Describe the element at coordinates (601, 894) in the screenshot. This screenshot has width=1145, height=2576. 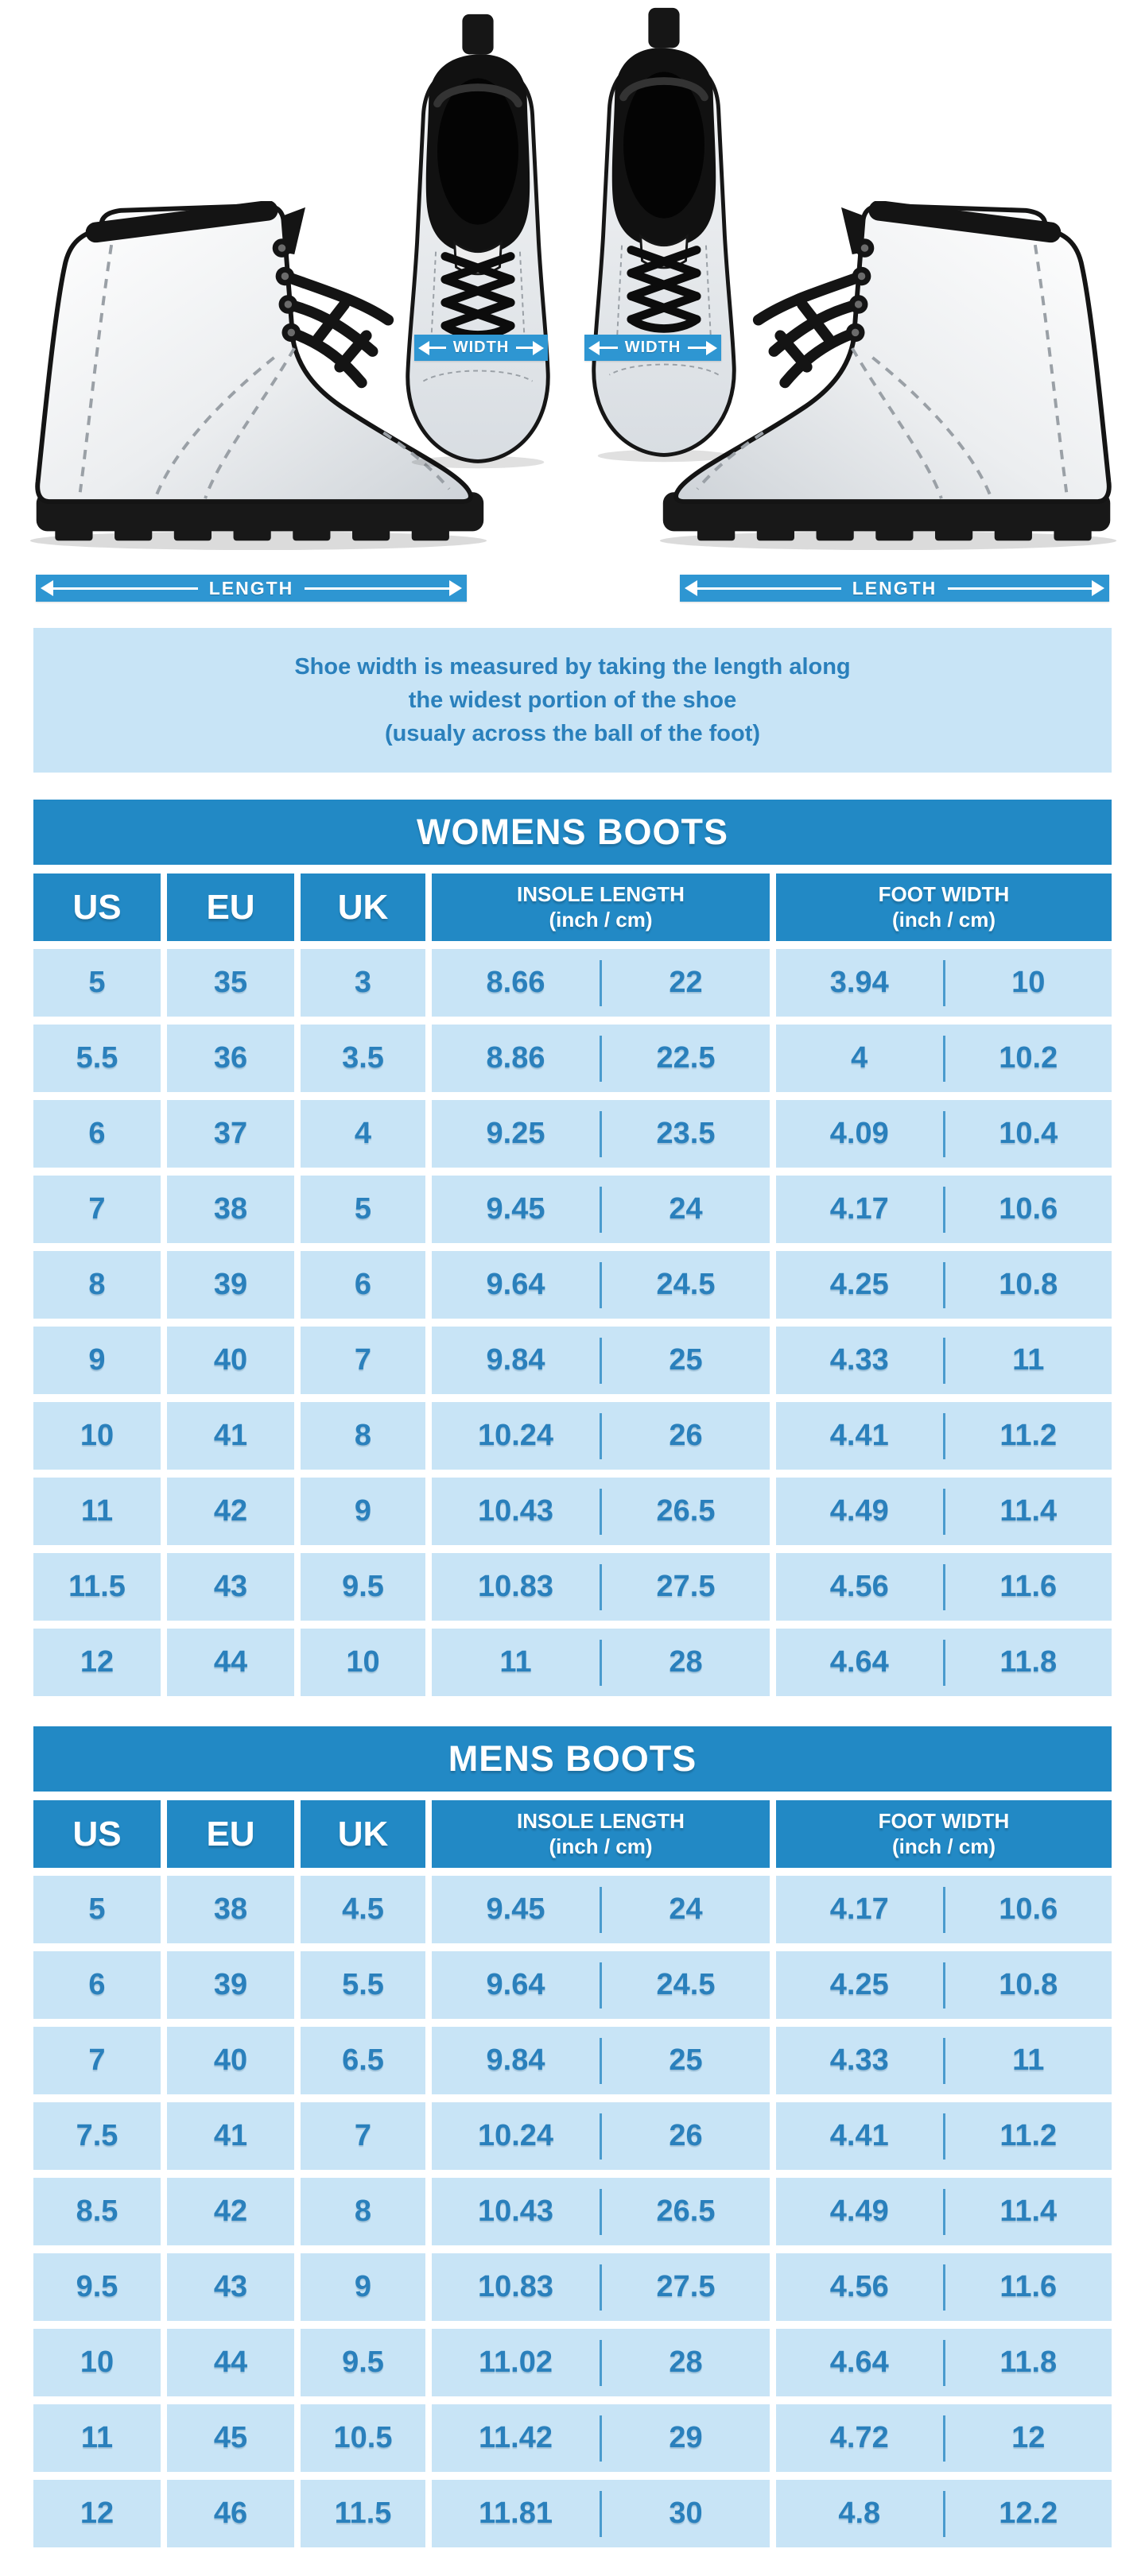
I see `header-insole-length-line1: INSOLE LENGTH` at that location.